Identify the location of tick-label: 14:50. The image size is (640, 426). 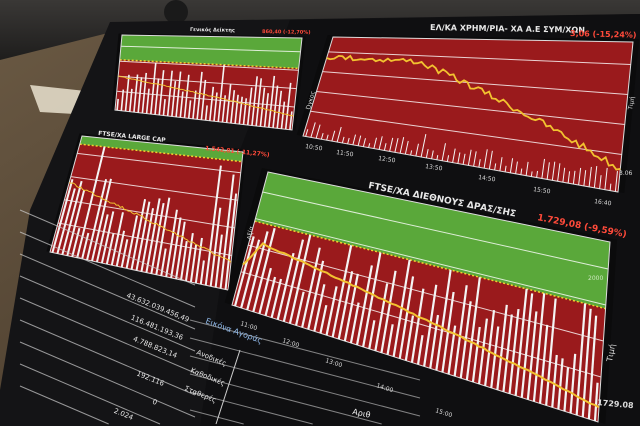
(487, 178).